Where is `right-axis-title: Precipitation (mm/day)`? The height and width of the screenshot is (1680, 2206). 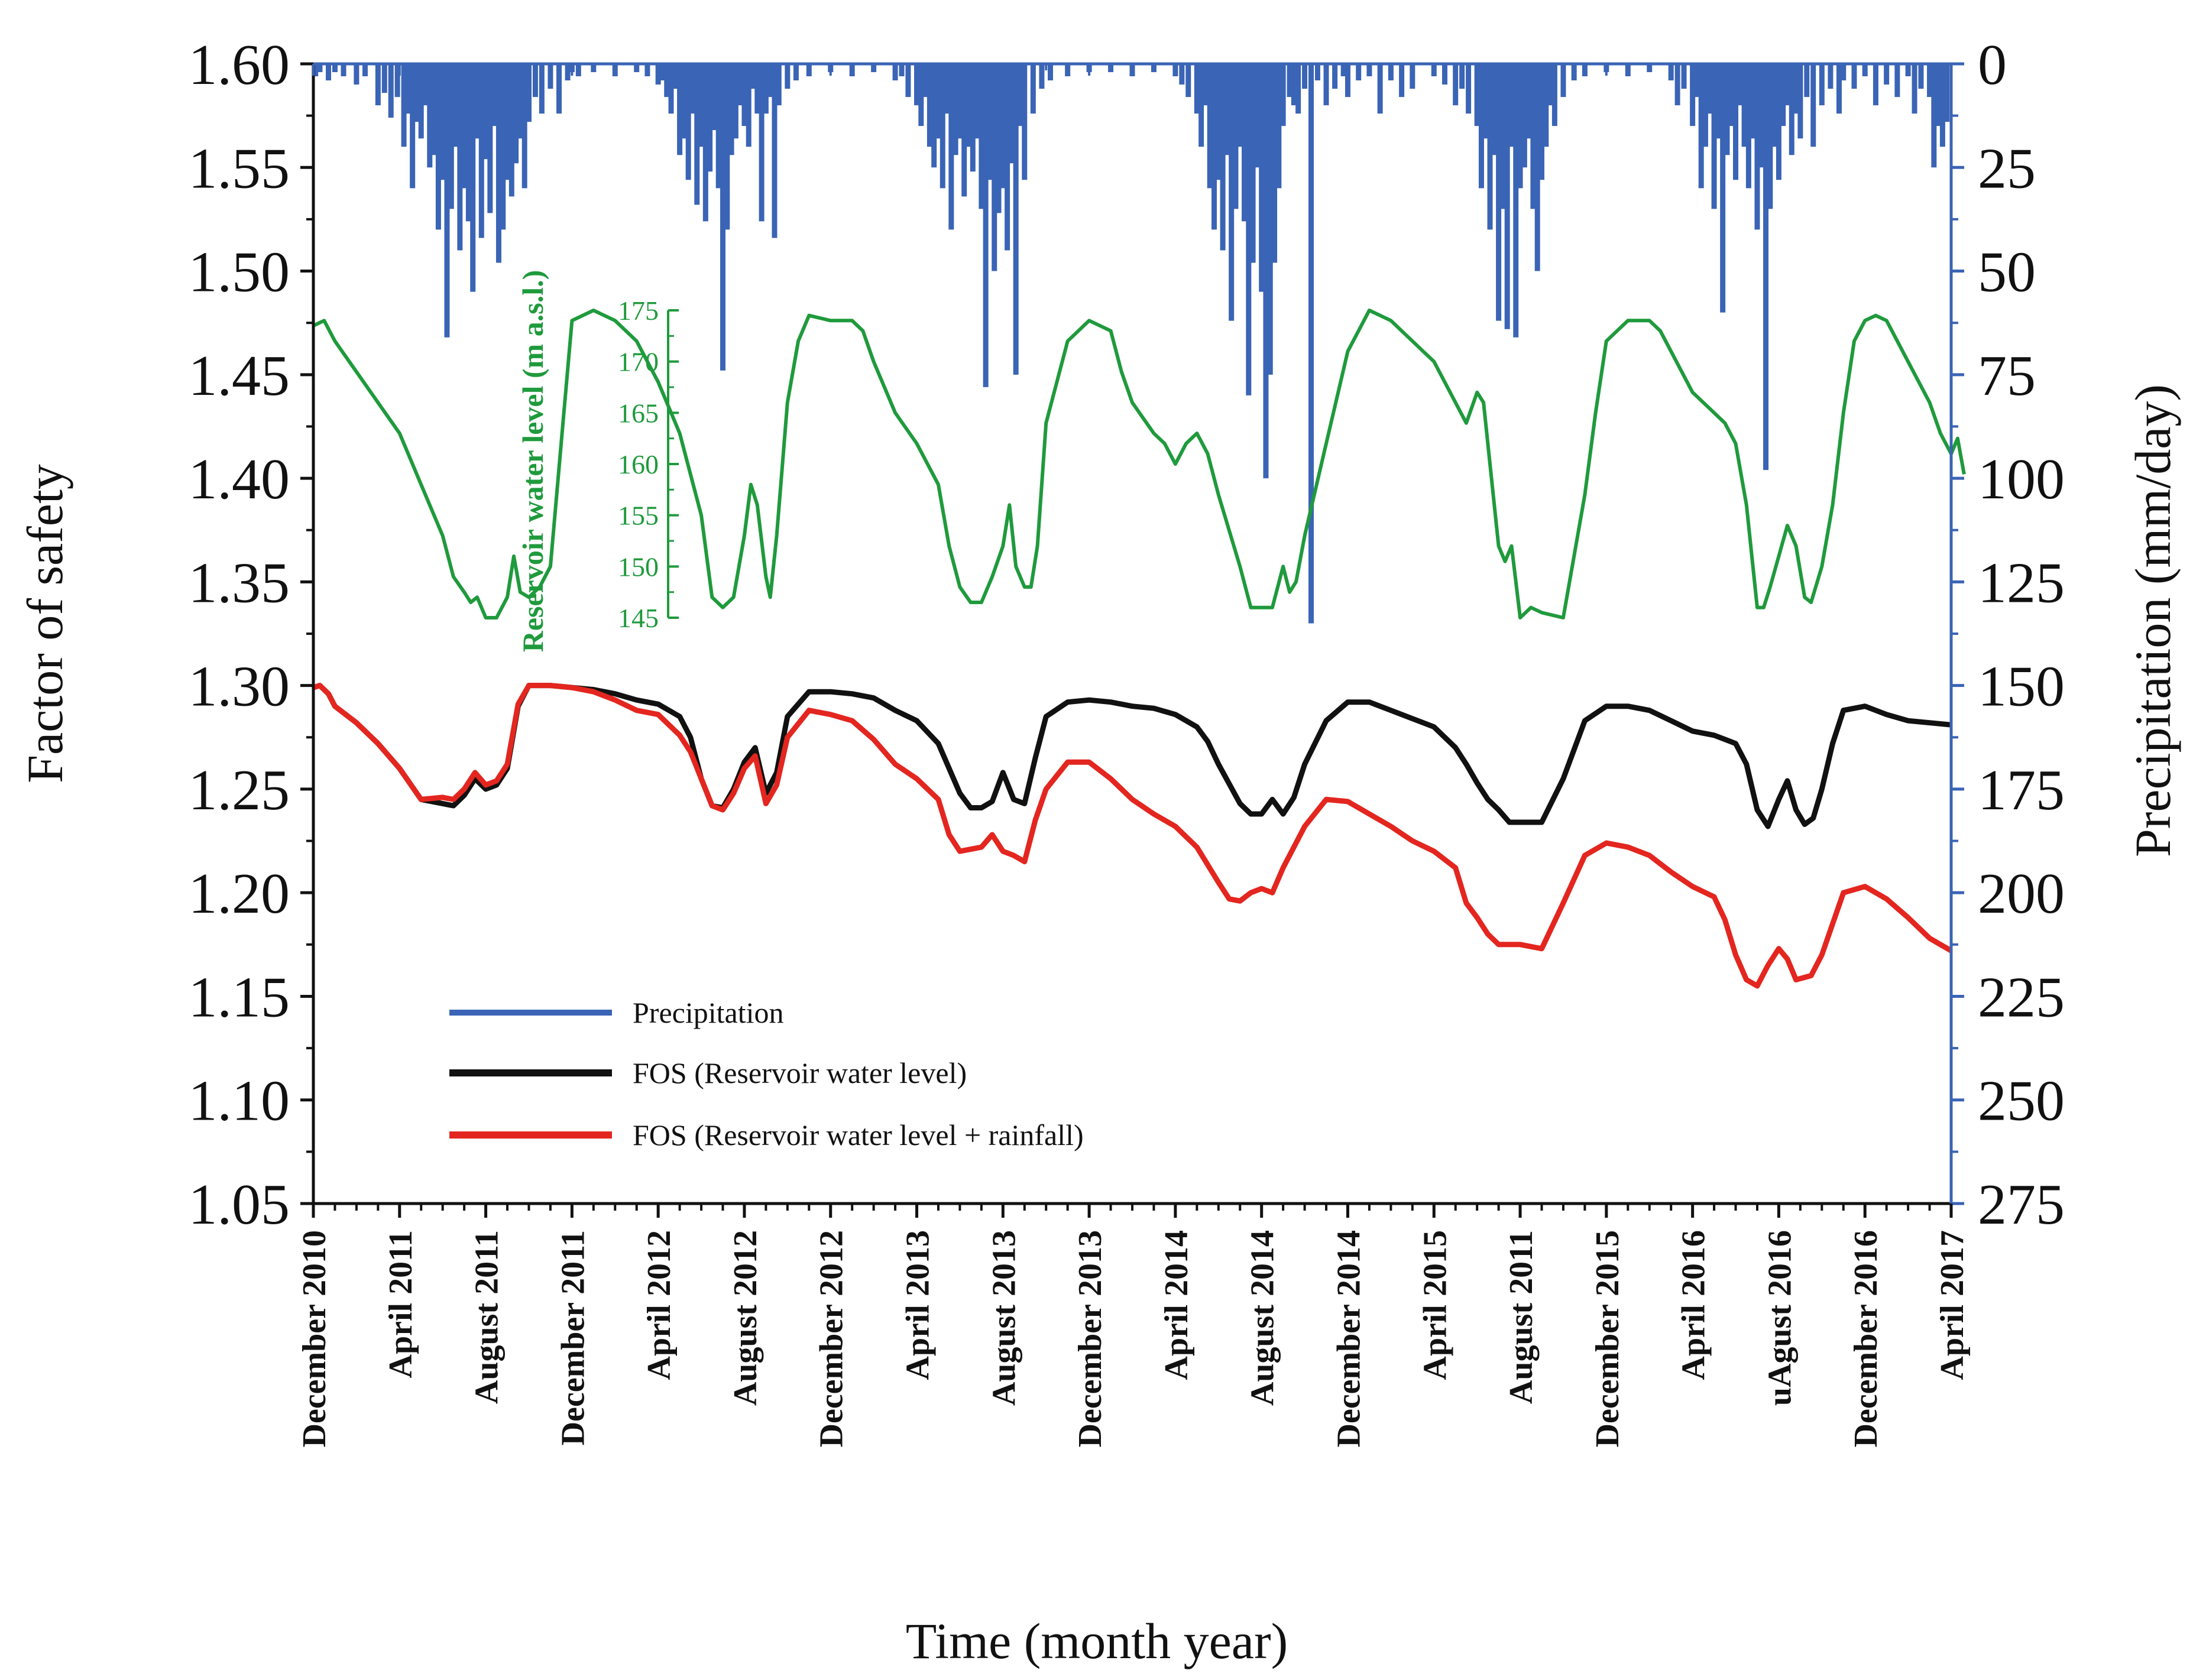
right-axis-title: Precipitation (mm/day) is located at coordinates (2152, 620).